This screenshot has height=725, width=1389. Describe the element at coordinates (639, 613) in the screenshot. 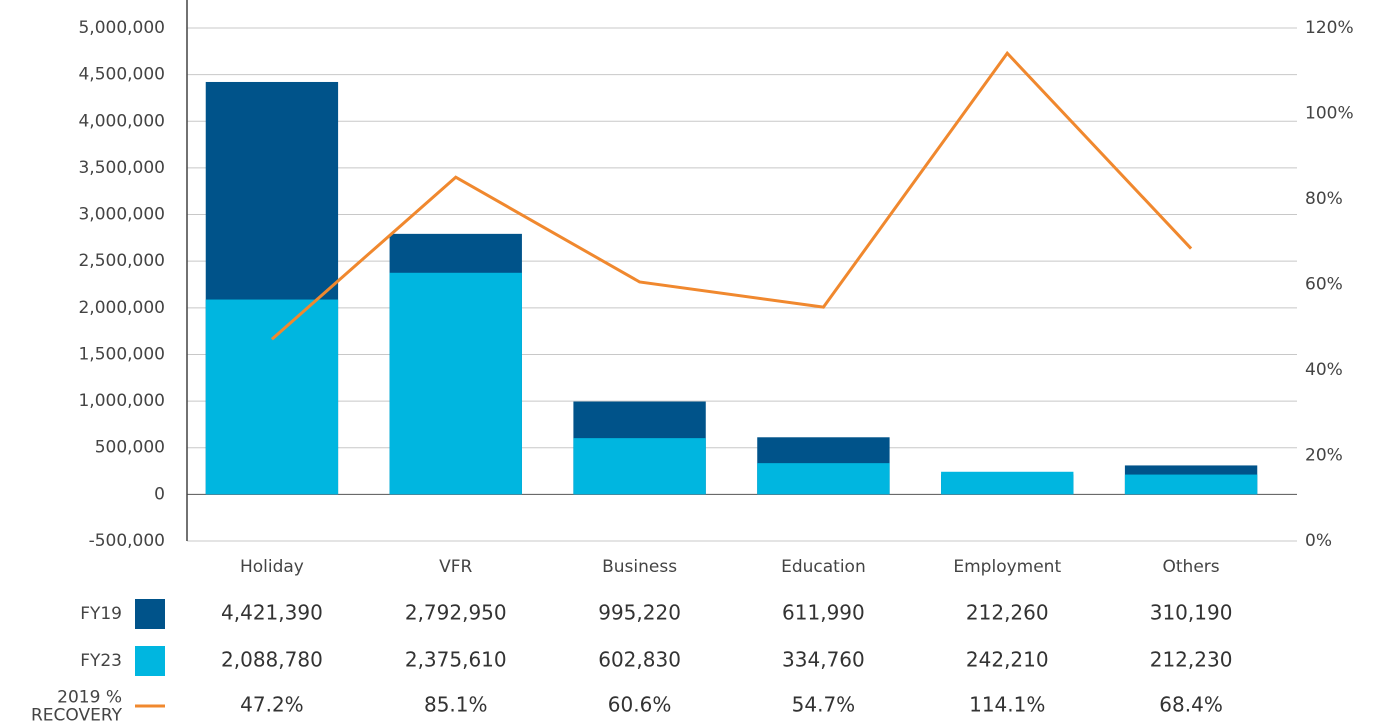

I see `table-value: 995,220` at that location.